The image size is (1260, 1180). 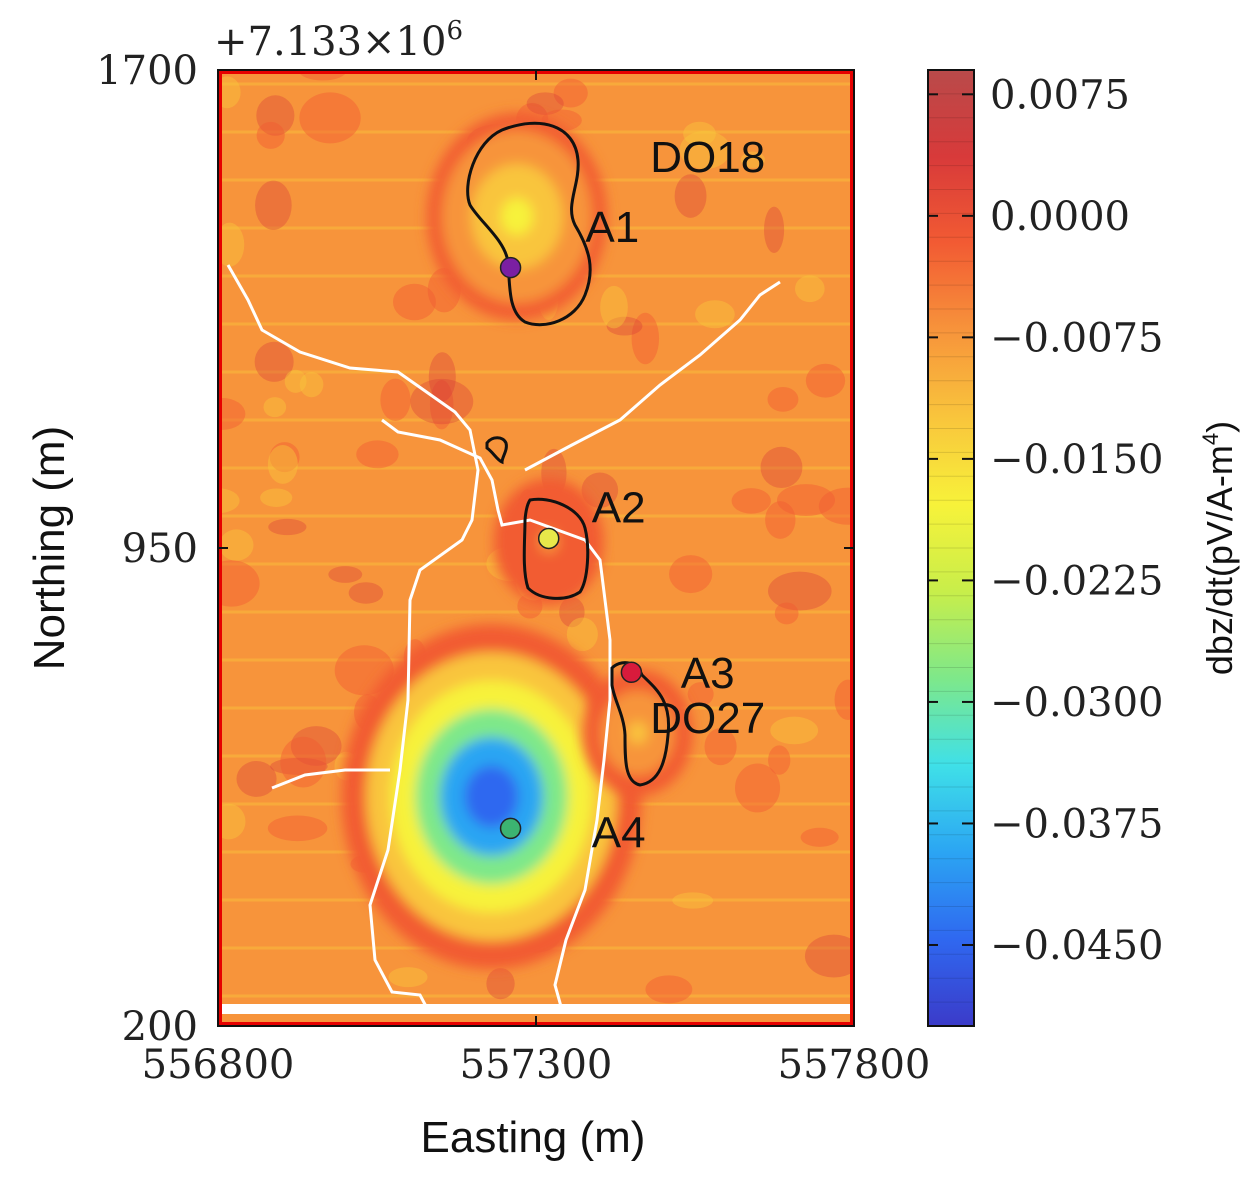 I want to click on colorbar-tick-label: −0.0075, so click(x=1076, y=338).